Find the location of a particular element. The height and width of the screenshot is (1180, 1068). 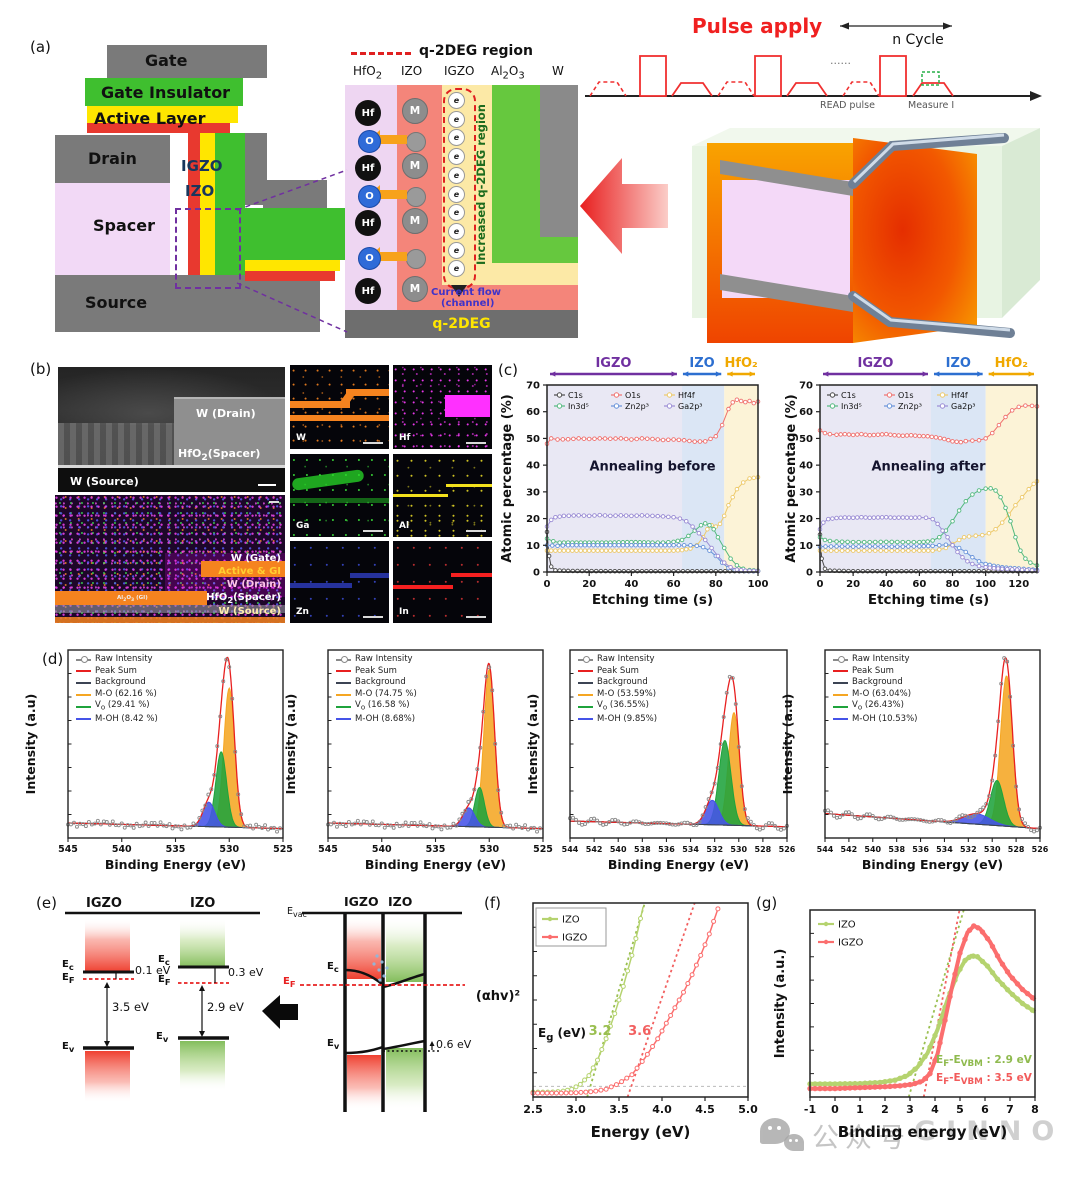

eds-overlay-label-3: HfO2(Spacer) is located at coordinates (243, 598).